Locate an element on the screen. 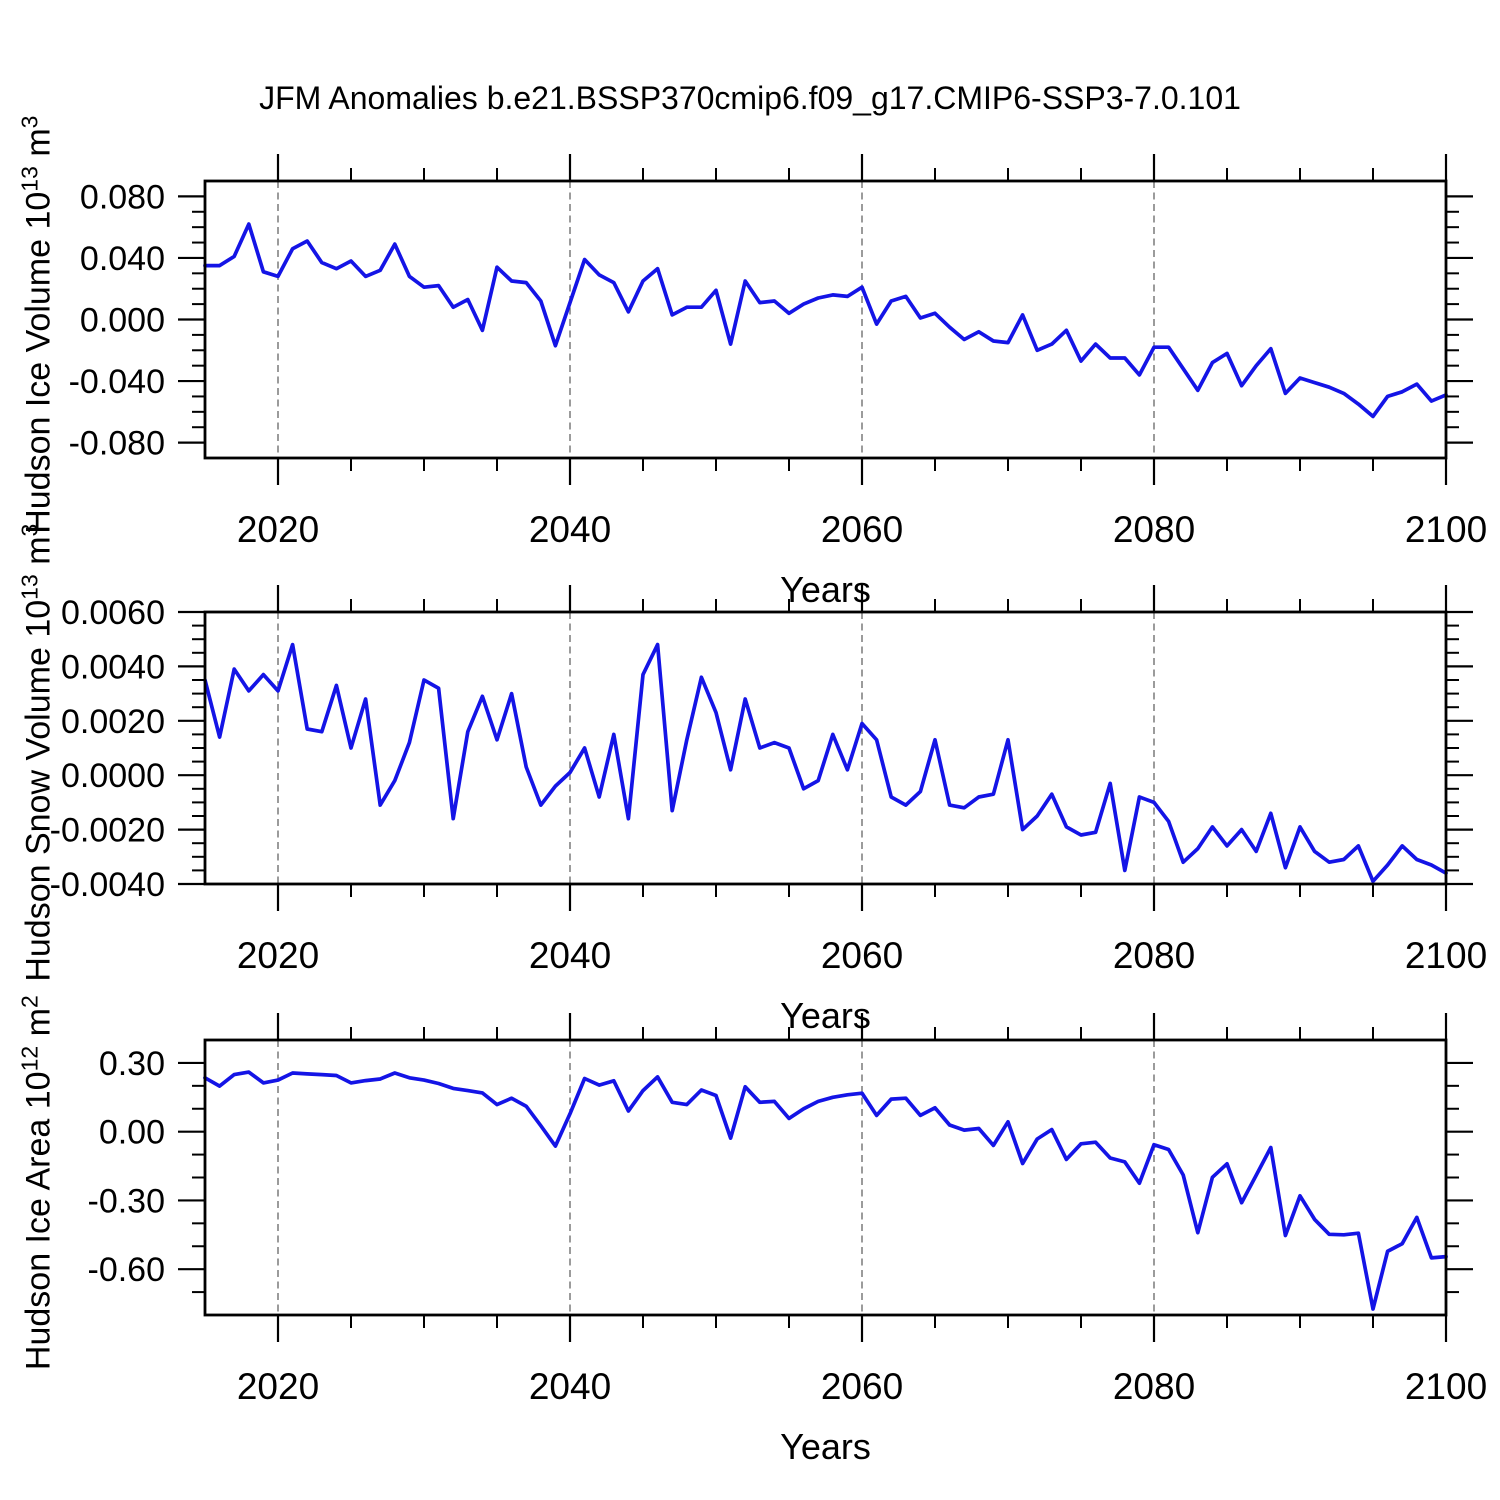 The width and height of the screenshot is (1500, 1500). y-axis-title-unit-exponent: 2 is located at coordinates (29, 1002).